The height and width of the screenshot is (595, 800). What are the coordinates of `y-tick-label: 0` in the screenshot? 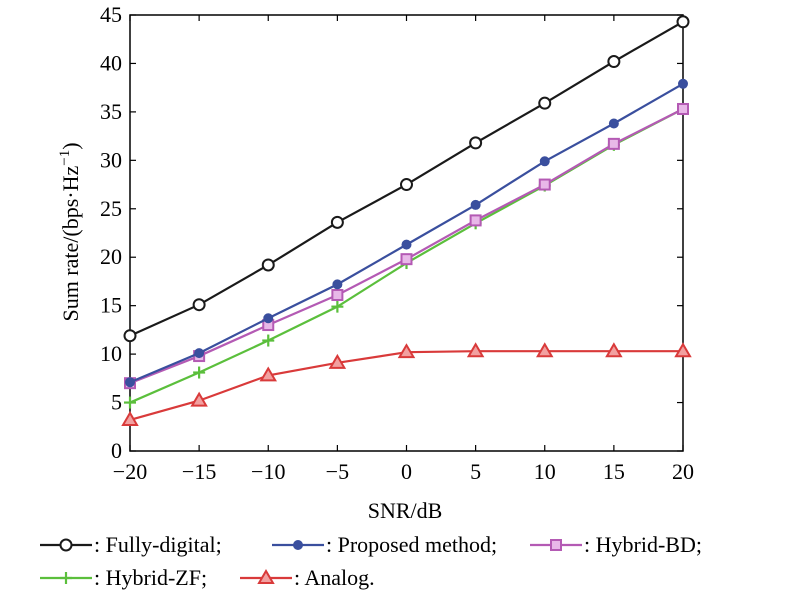 It's located at (116, 450).